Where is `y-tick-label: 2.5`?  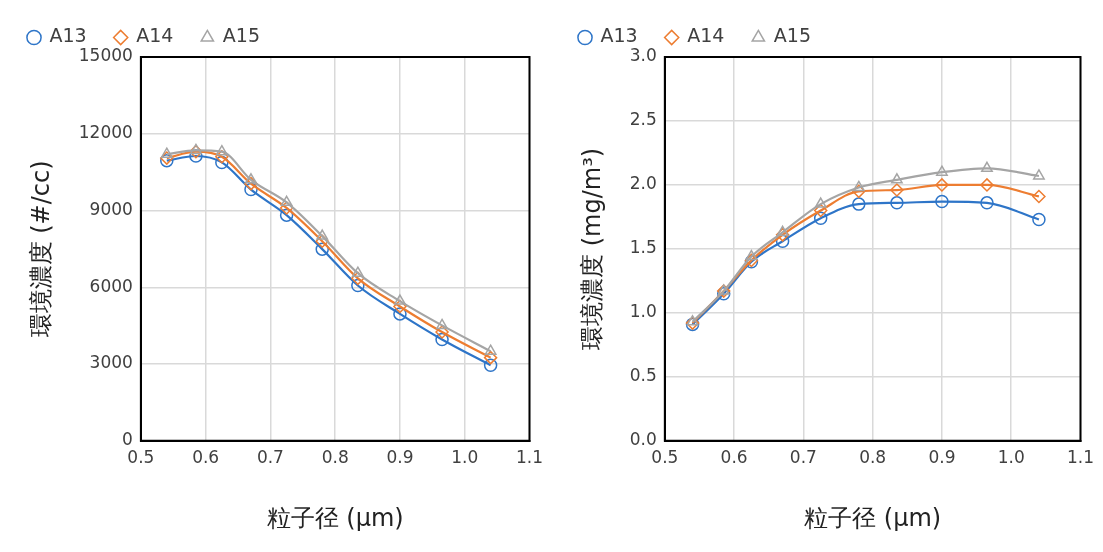 y-tick-label: 2.5 is located at coordinates (643, 119).